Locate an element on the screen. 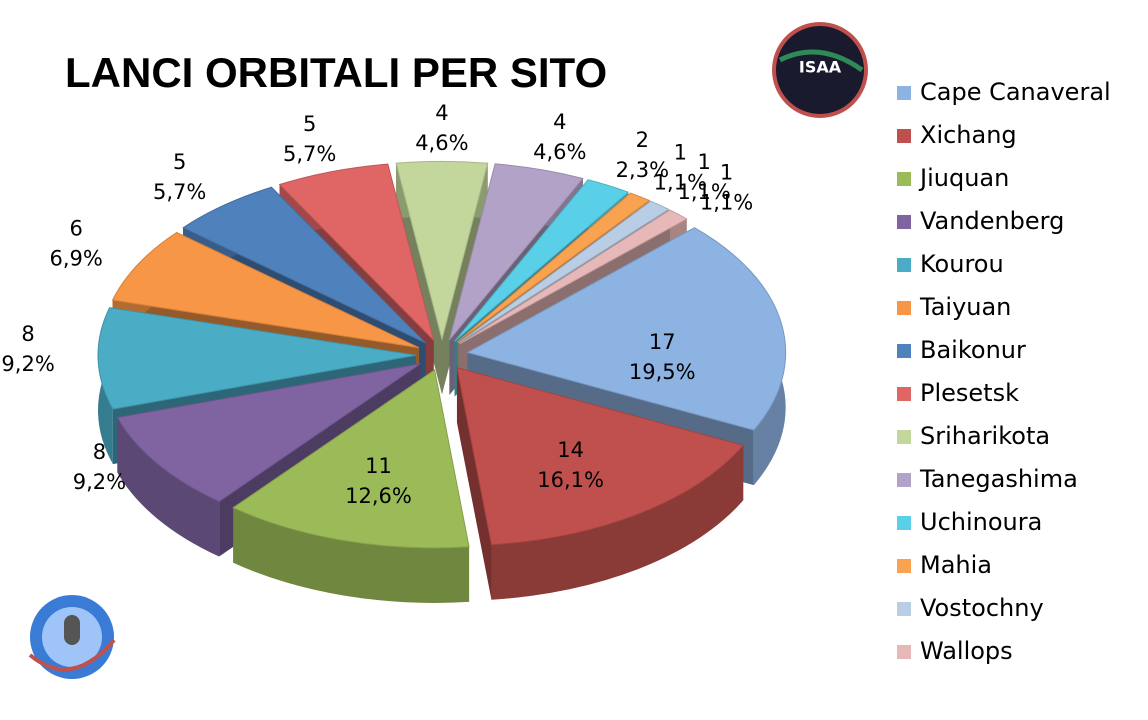 The width and height of the screenshot is (1148, 720). legend-label: Baikonur is located at coordinates (973, 350).